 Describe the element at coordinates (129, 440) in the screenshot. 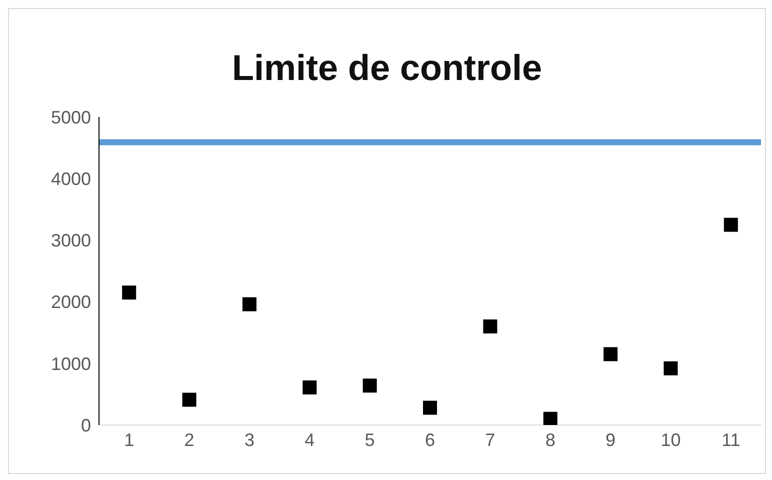

I see `x-tick-label: 1` at that location.